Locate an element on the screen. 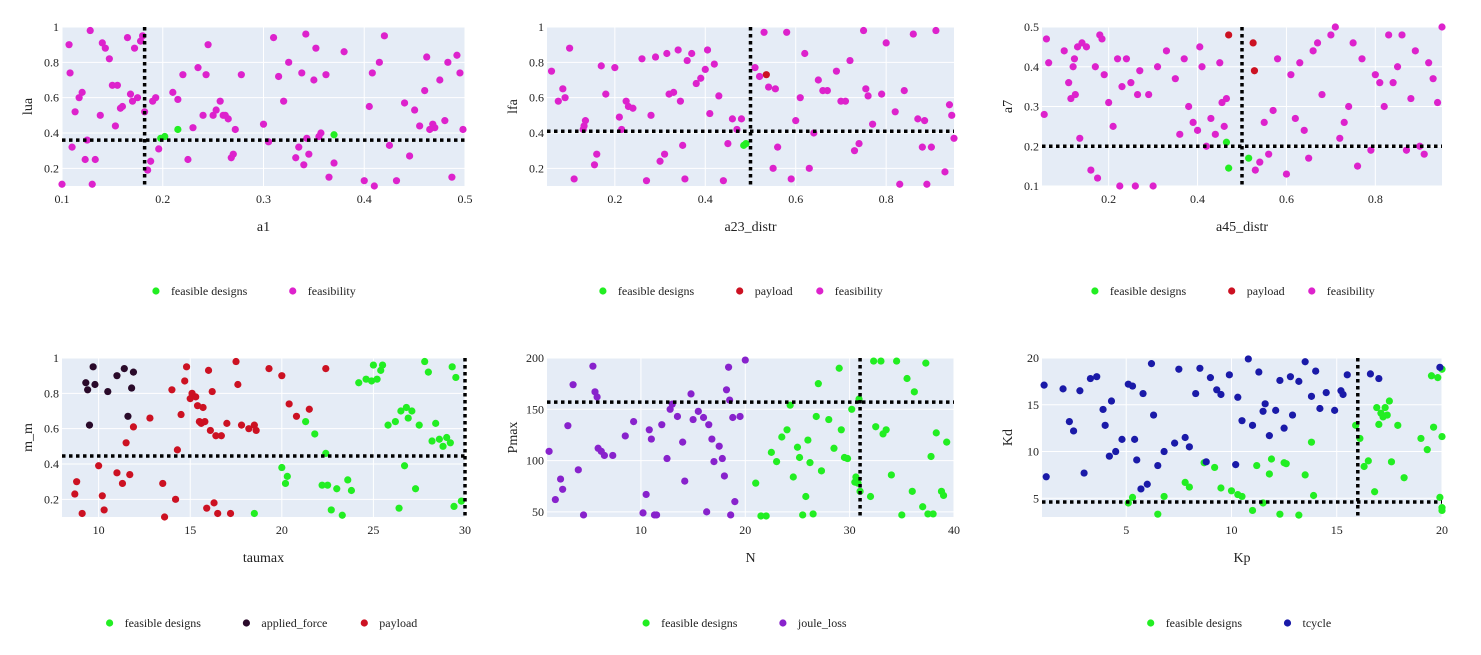  legend-label: applied_force is located at coordinates (294, 623).